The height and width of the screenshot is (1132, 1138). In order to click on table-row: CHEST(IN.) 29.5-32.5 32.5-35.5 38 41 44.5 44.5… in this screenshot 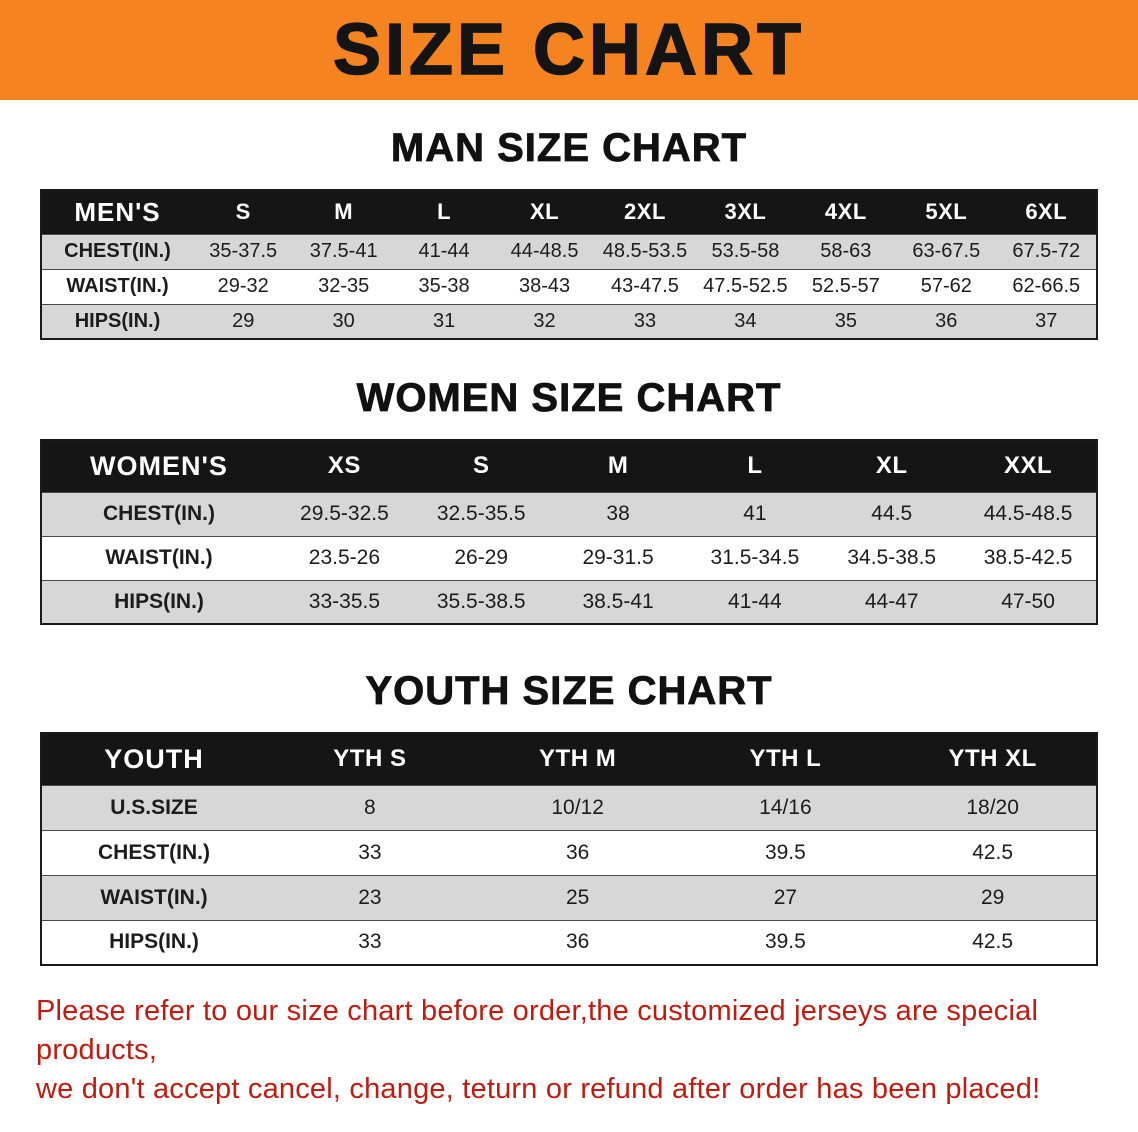, I will do `click(569, 513)`.